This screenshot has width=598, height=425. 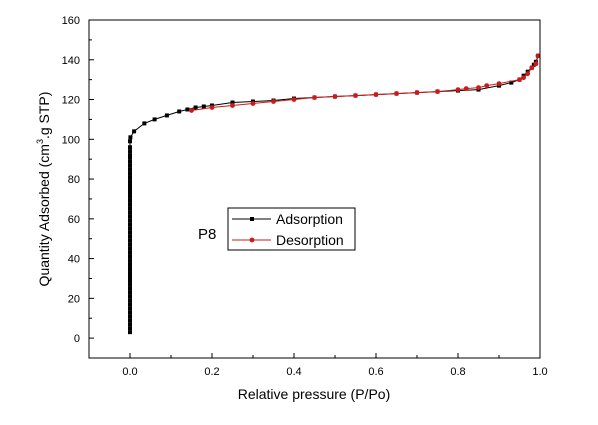 I want to click on legend-label-adsorption: Adsorption, so click(x=309, y=219).